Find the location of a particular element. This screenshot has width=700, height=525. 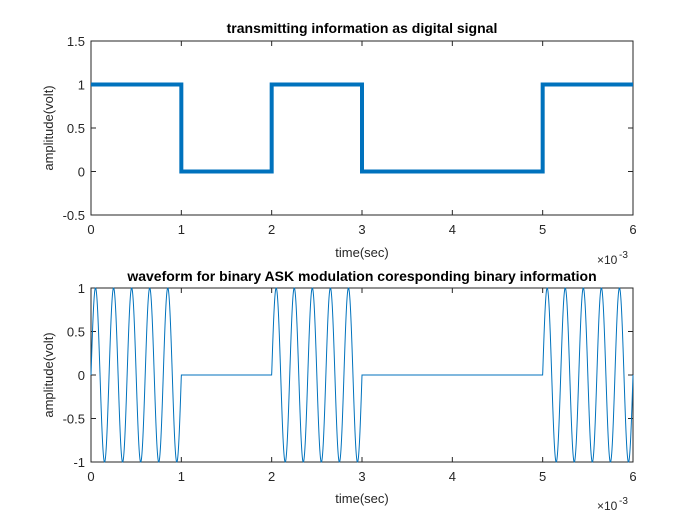

series-line is located at coordinates (362, 128).